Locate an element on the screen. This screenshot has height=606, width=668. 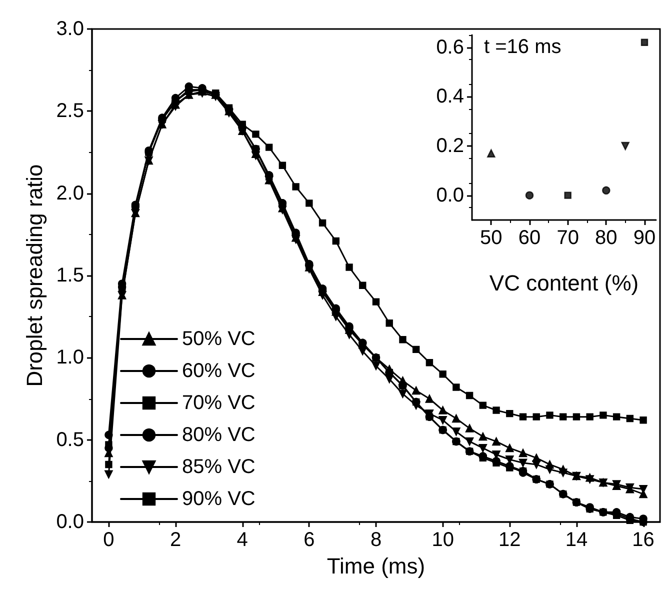
x-tick-label: 12 is located at coordinates (509, 540).